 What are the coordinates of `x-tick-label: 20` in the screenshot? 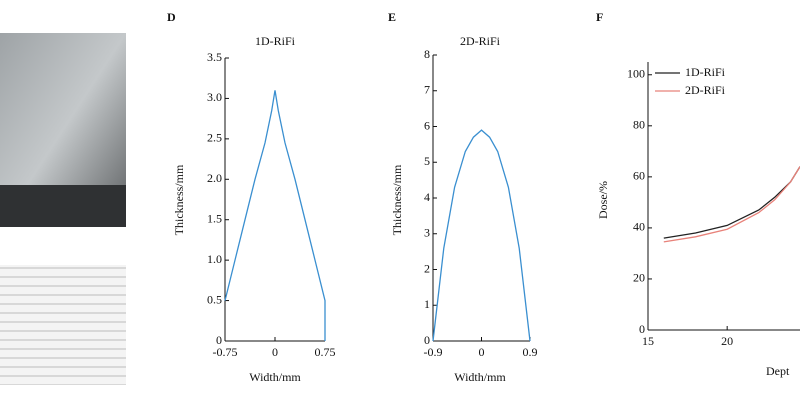 It's located at (727, 341).